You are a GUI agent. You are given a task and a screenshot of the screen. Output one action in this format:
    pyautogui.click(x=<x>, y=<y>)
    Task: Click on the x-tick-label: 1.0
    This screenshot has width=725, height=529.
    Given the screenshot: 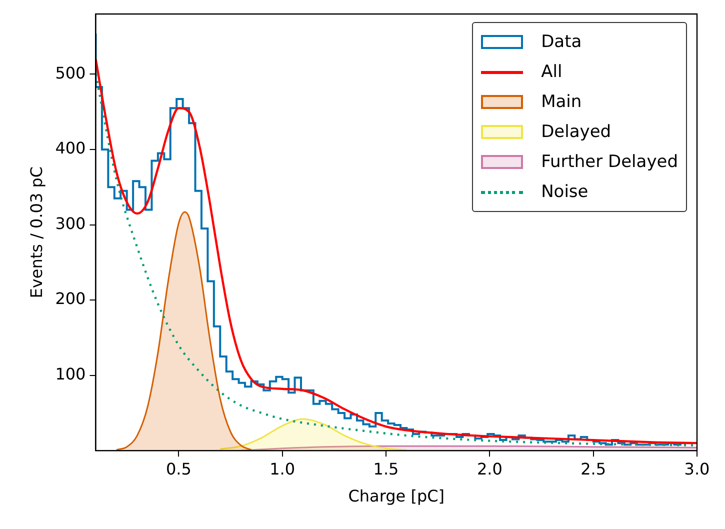 What is the action you would take?
    pyautogui.click(x=283, y=468)
    